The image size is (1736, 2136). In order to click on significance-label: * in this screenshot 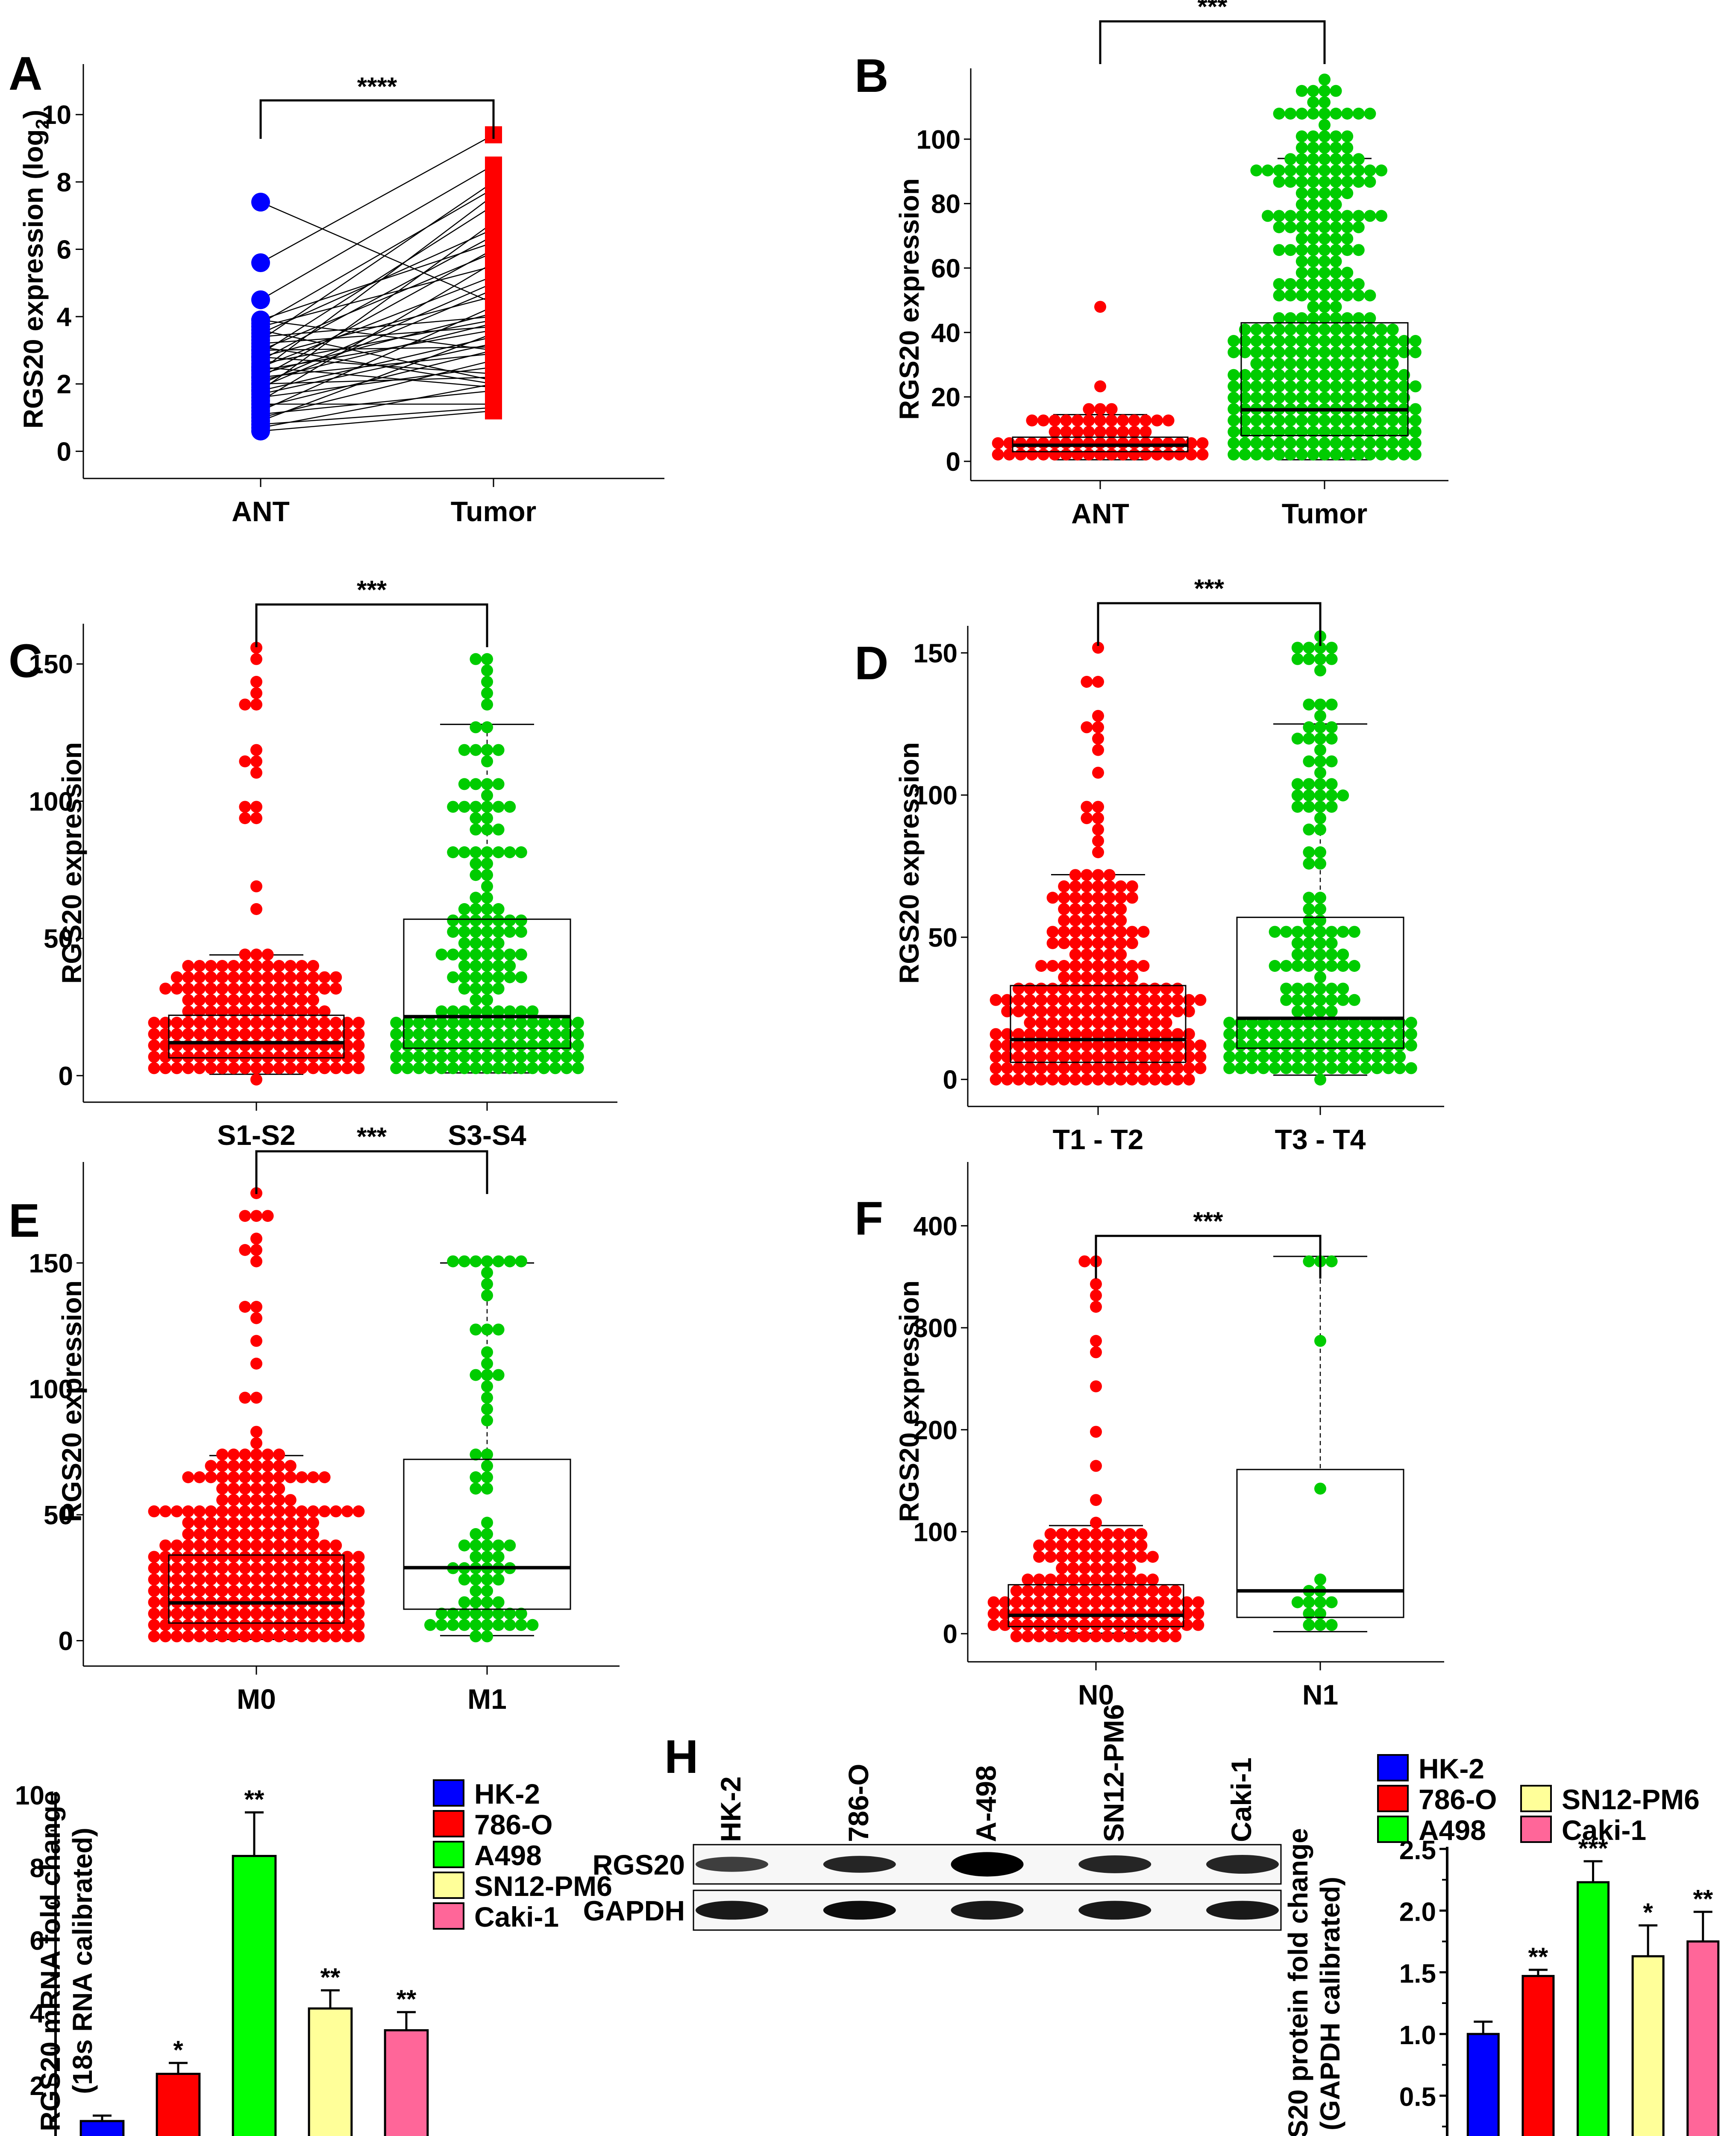, I will do `click(178, 2050)`.